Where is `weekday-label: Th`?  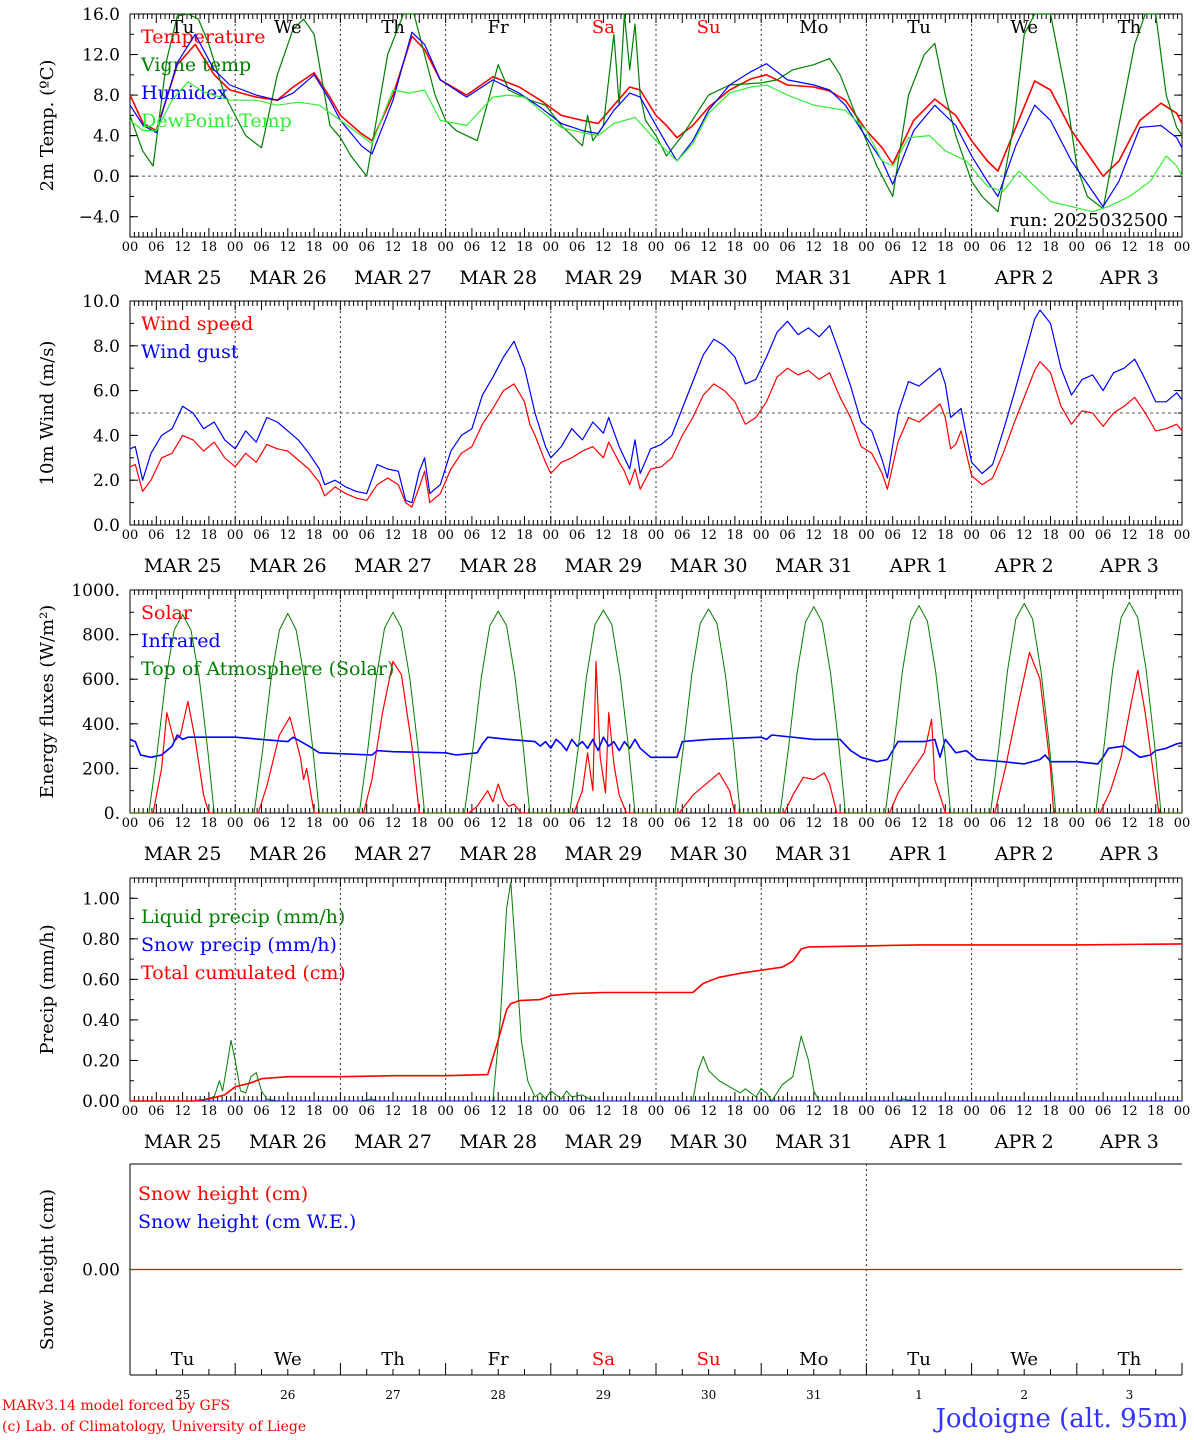 weekday-label: Th is located at coordinates (393, 27).